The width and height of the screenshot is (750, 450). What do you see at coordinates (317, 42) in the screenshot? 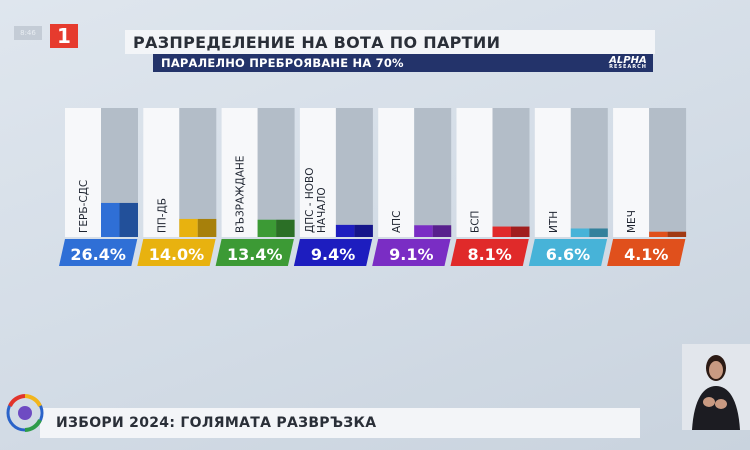
I see `chart-title: РАЗПРЕДЕЛЕНИЕ НА ВОТА ПО ПАРТИИ` at bounding box center [317, 42].